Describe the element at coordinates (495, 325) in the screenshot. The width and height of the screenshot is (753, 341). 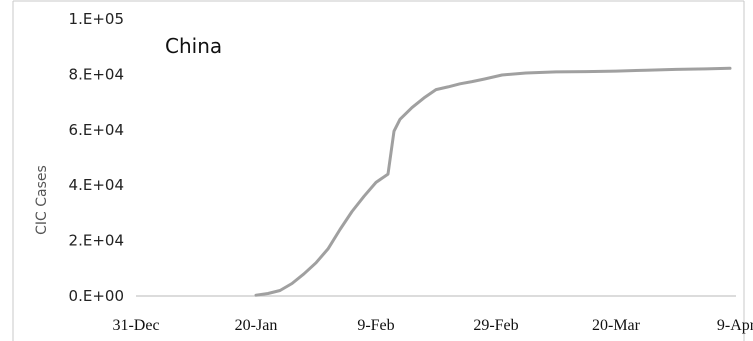
I see `x-tick-label: 29-Feb` at that location.